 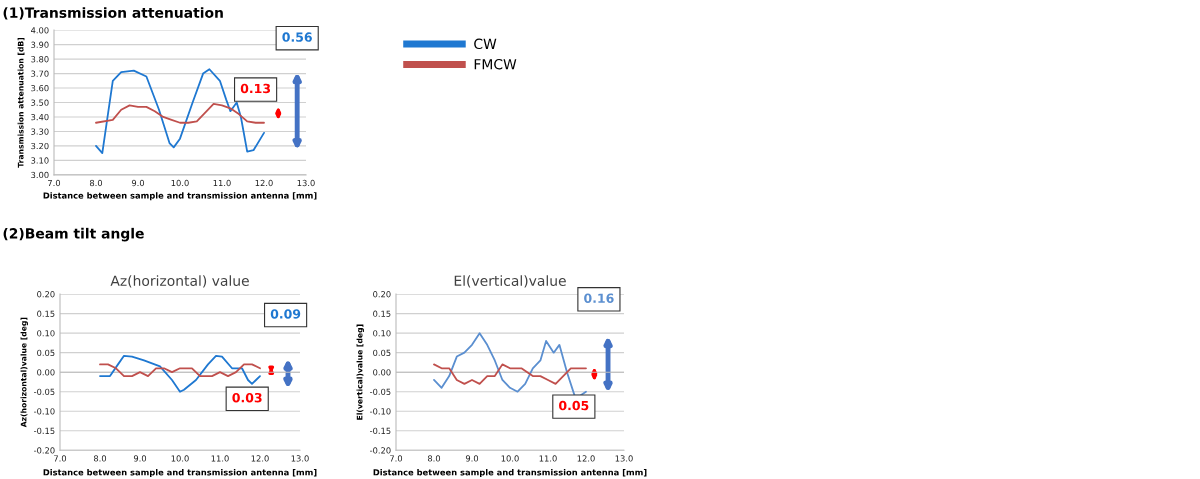 I want to click on chart-title: El(vertical)value, so click(x=510, y=281).